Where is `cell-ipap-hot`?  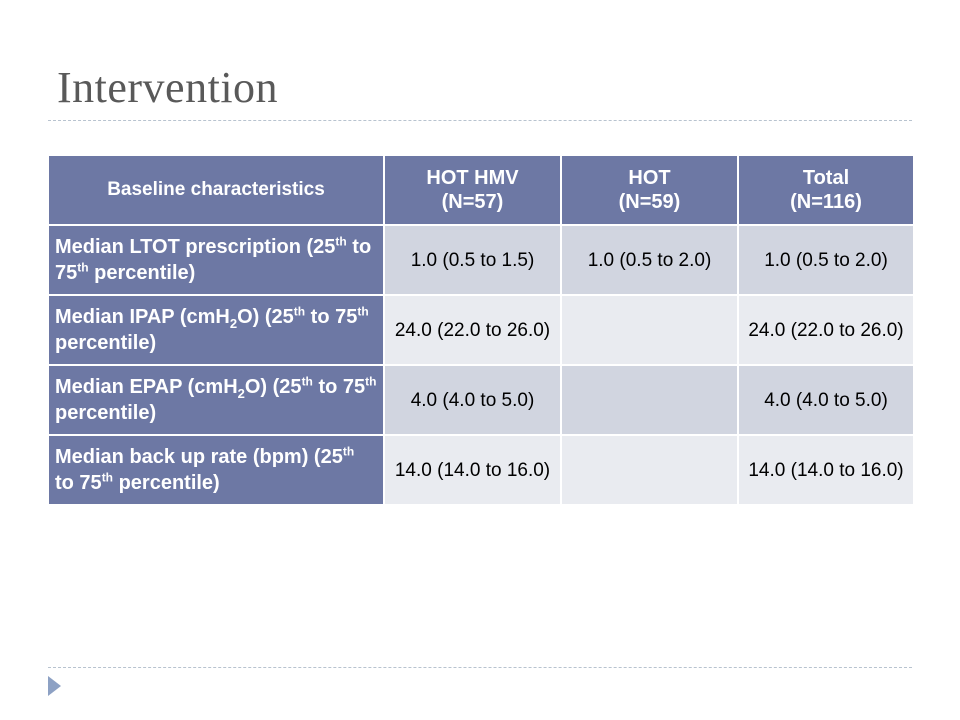 cell-ipap-hot is located at coordinates (649, 330).